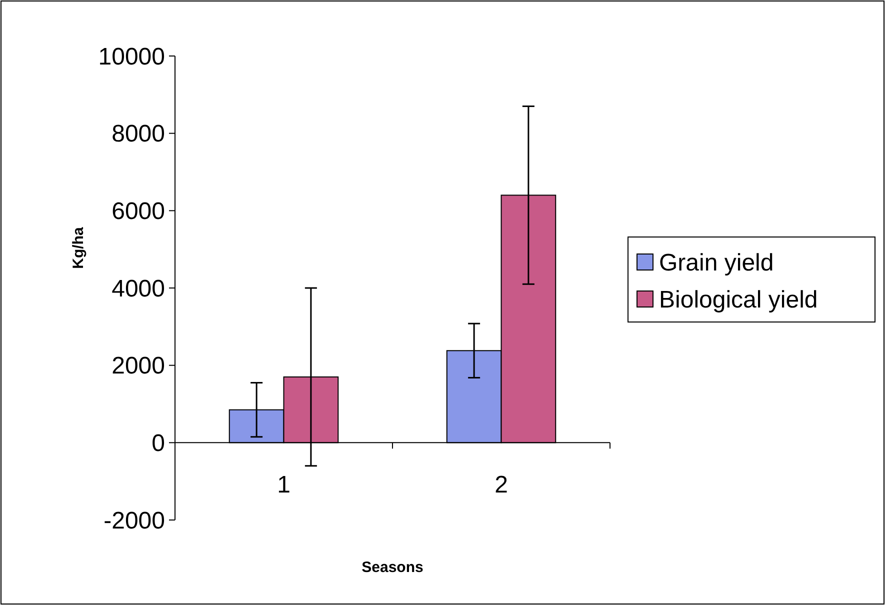 The height and width of the screenshot is (605, 885). I want to click on y-tick-label: 6000, so click(138, 212).